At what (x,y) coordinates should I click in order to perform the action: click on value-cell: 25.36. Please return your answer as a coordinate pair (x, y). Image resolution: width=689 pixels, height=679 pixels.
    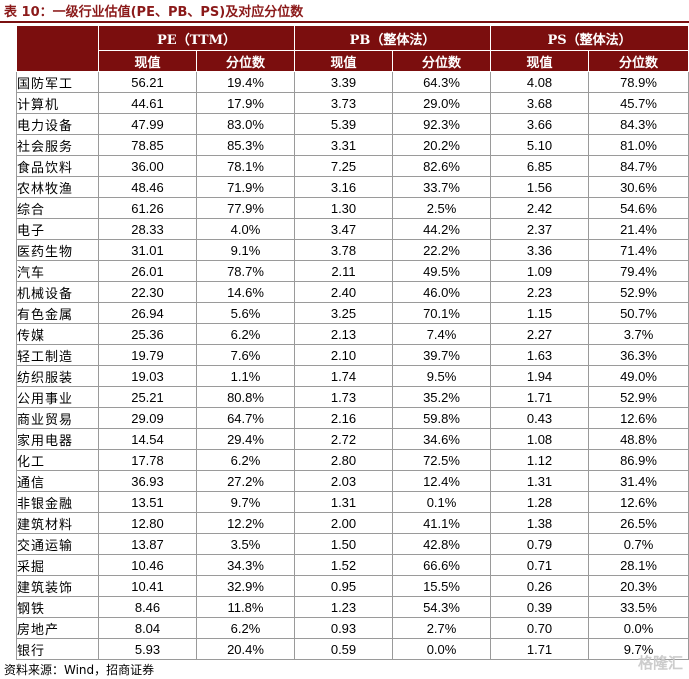
    Looking at the image, I should click on (147, 334).